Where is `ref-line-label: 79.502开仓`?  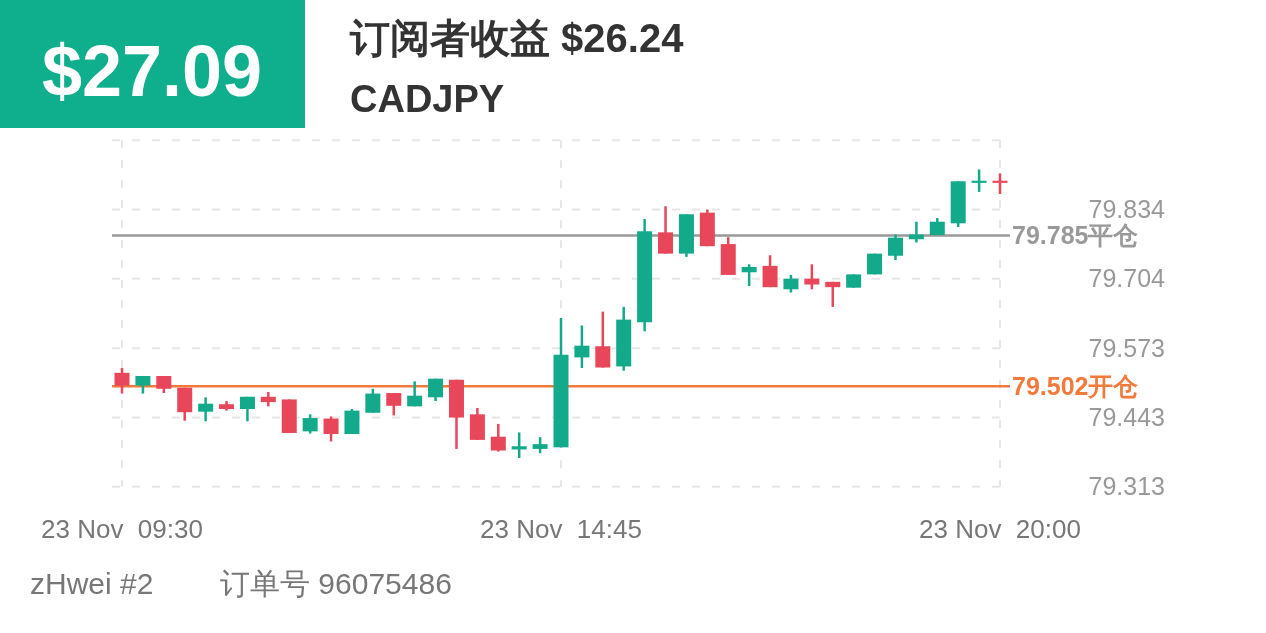
ref-line-label: 79.502开仓 is located at coordinates (1075, 385).